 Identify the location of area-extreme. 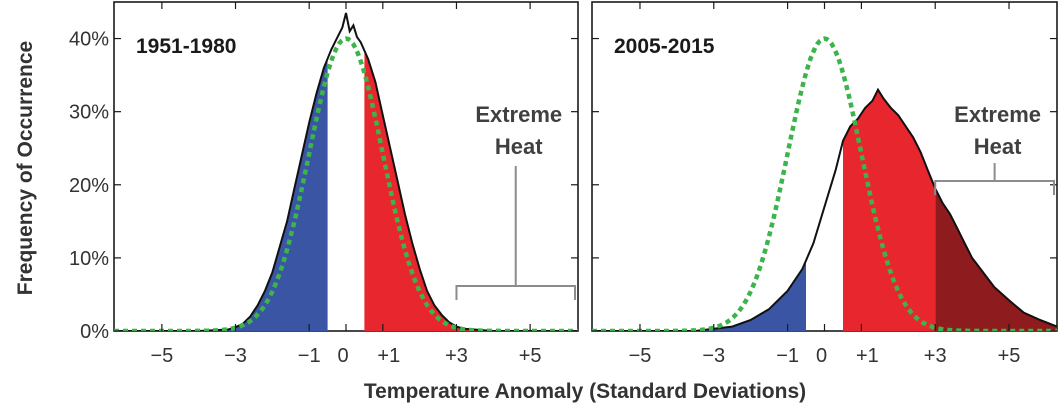
(996, 259).